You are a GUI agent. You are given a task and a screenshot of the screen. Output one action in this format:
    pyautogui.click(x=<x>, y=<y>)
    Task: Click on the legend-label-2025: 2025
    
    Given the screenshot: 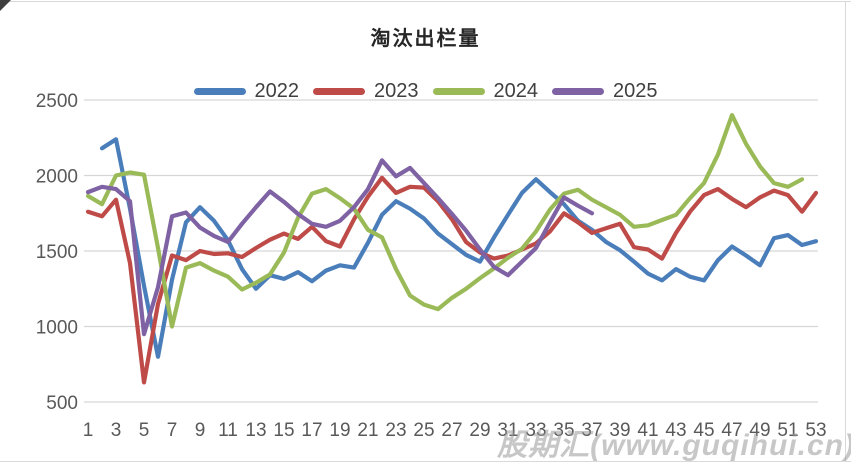 What is the action you would take?
    pyautogui.click(x=635, y=90)
    